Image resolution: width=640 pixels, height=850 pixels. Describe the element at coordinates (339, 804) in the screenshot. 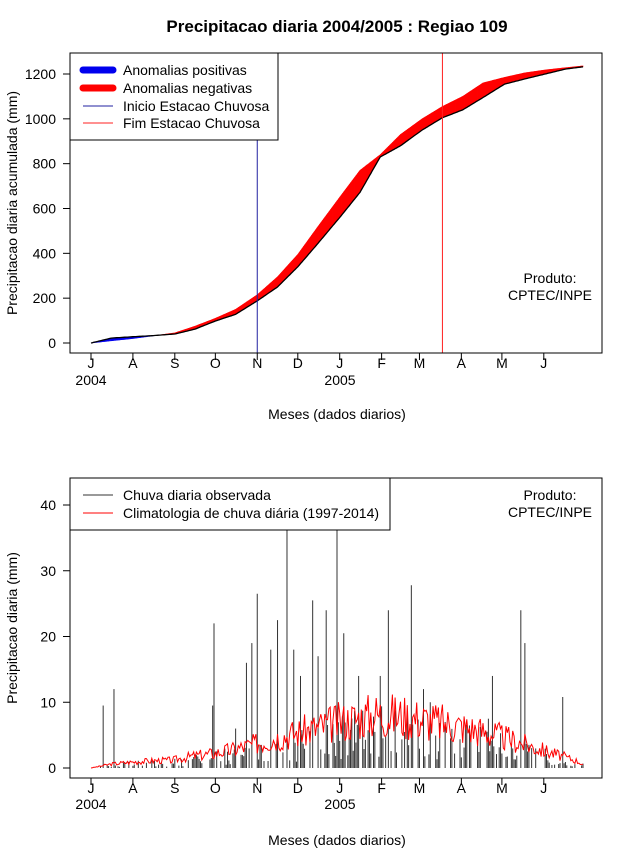

I see `bottom-year-2005: 2005` at that location.